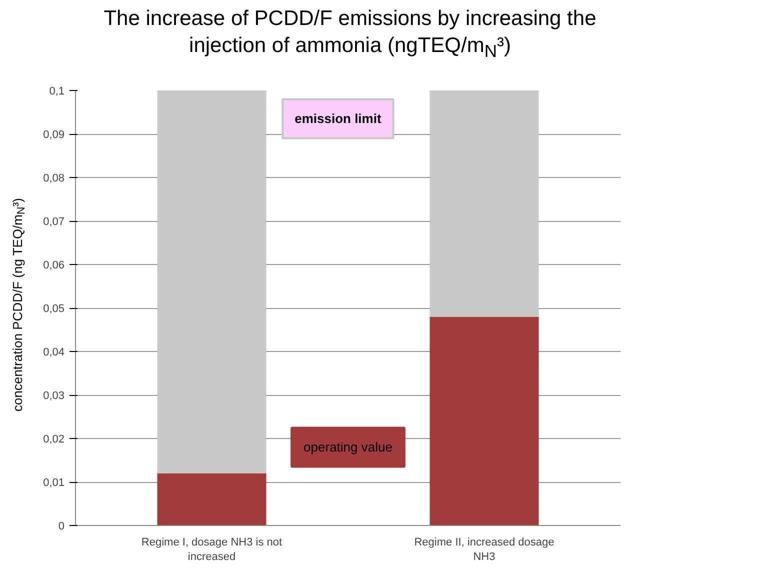 The image size is (778, 569). I want to click on y-tick-label: 0,07, so click(54, 222).